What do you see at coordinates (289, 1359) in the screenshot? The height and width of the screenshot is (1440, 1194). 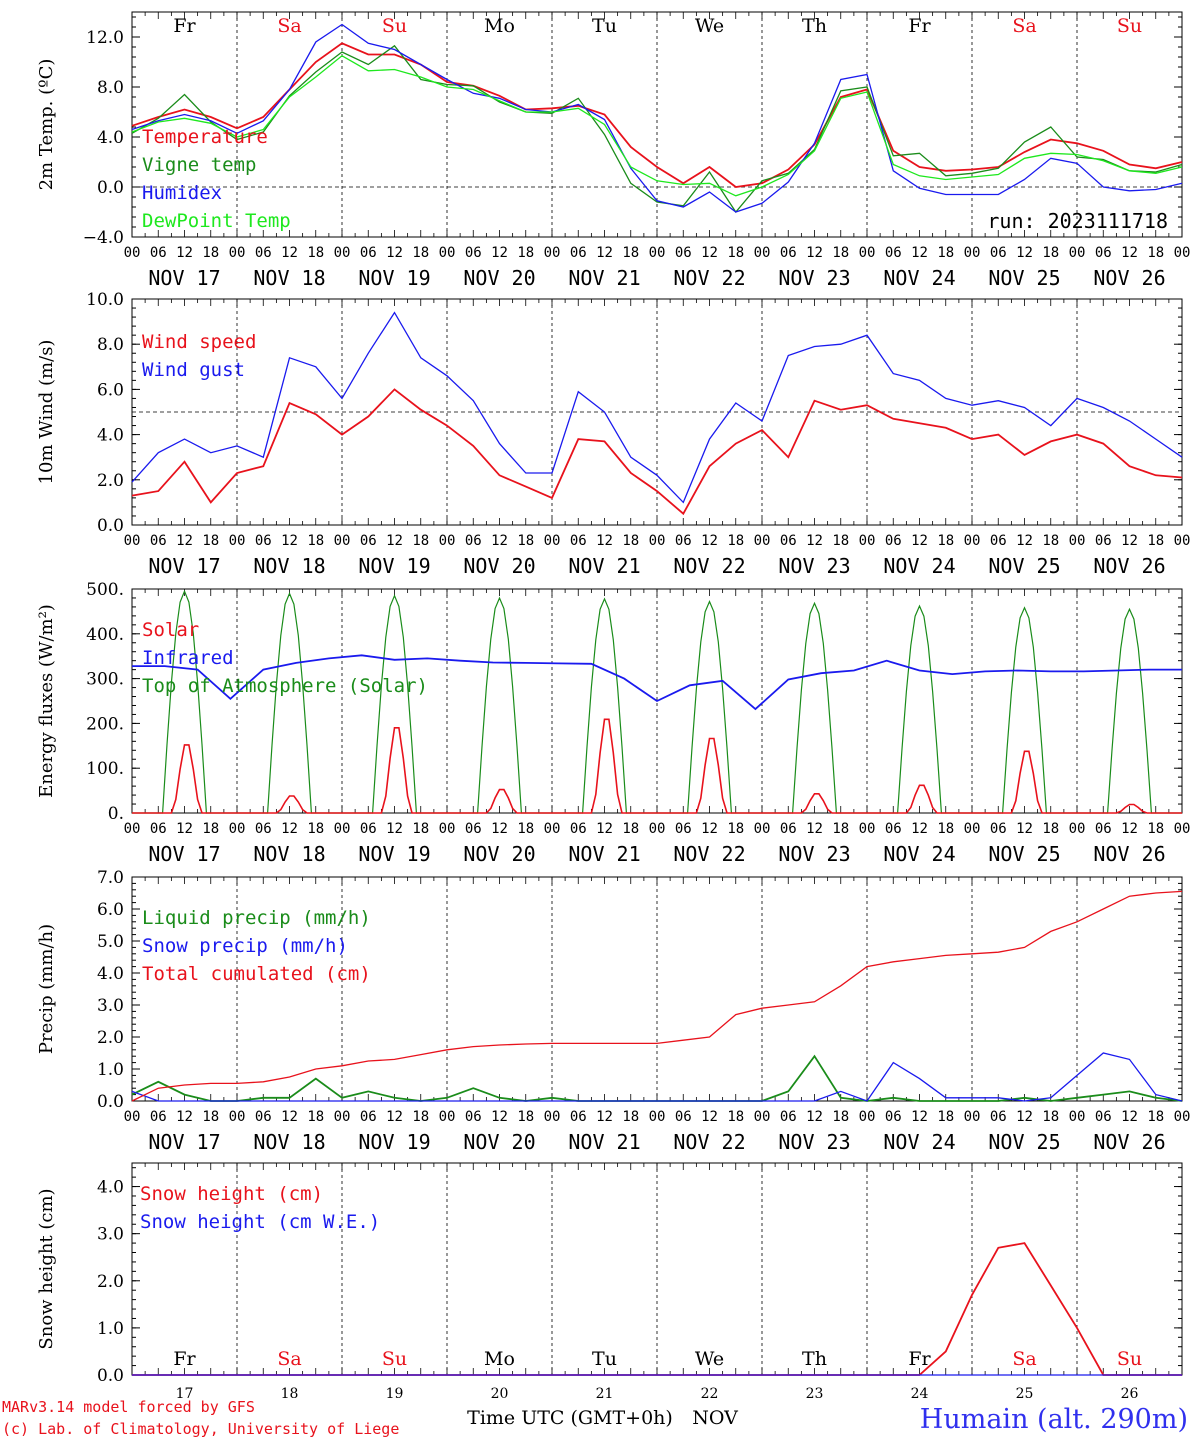 I see `day-name: Sa` at bounding box center [289, 1359].